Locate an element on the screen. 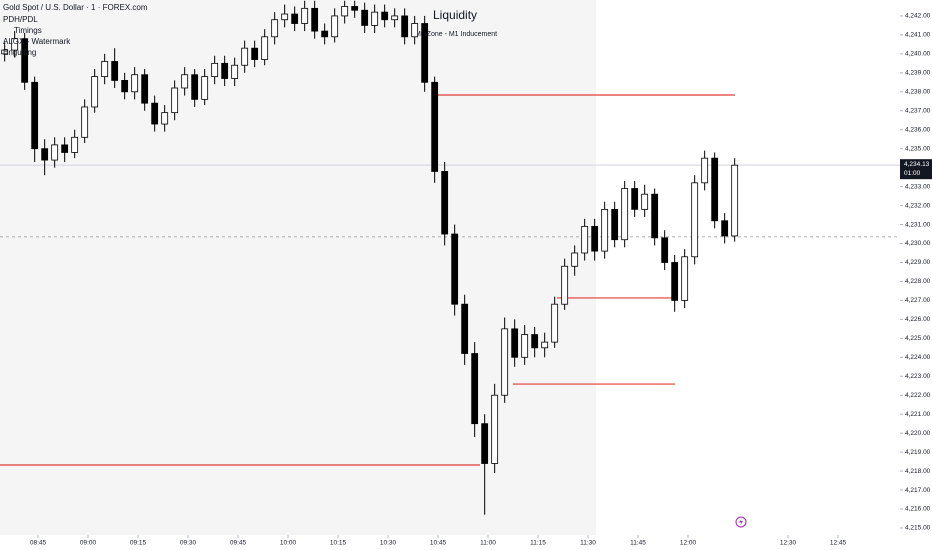 This screenshot has height=550, width=932. y-tick-label: 4,228.00 is located at coordinates (918, 281).